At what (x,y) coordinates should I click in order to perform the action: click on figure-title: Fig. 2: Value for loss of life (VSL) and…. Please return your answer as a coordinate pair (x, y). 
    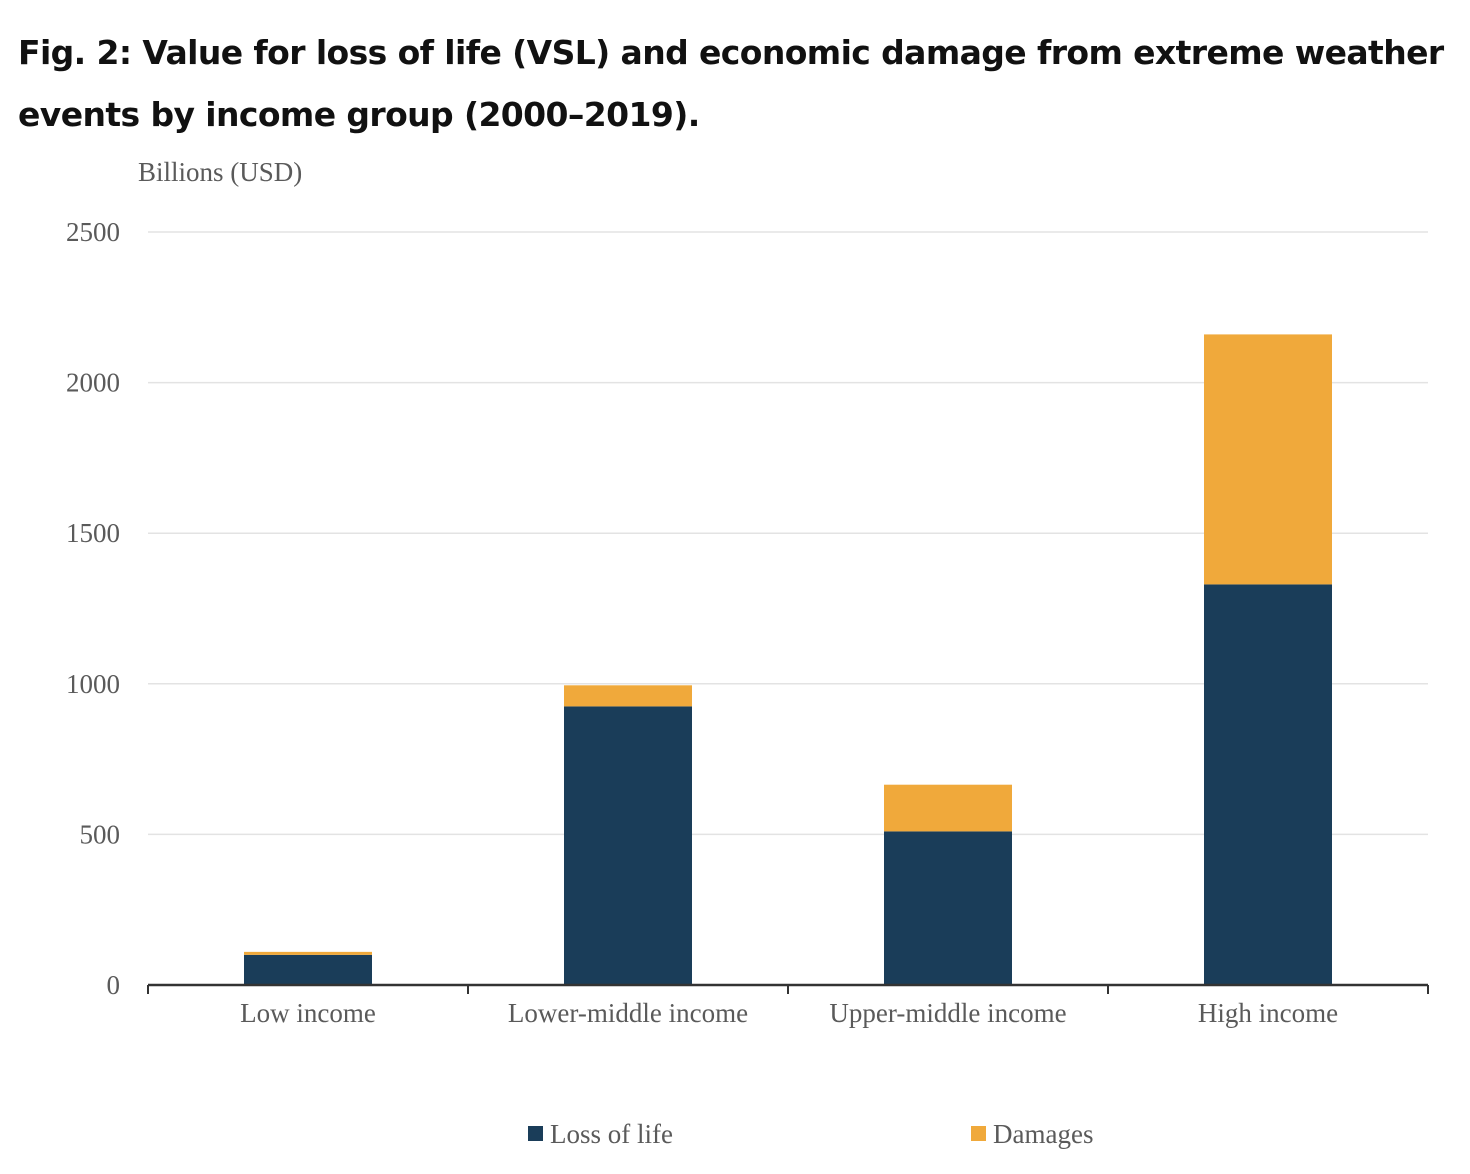
    Looking at the image, I should click on (731, 83).